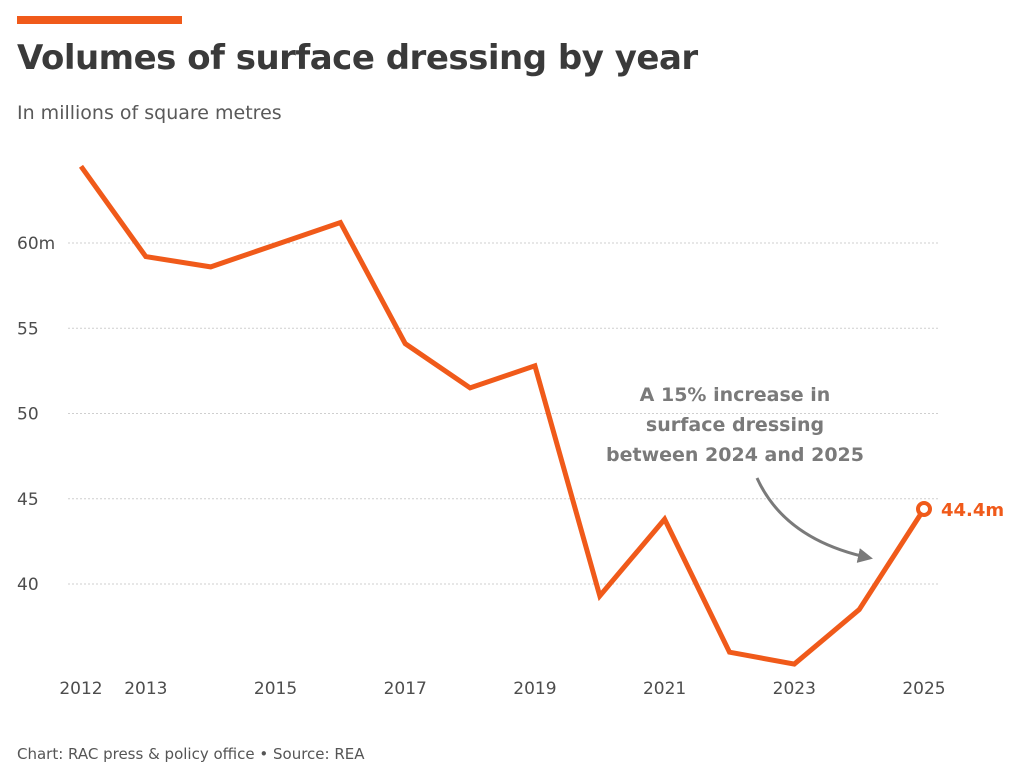 Image resolution: width=1024 pixels, height=783 pixels. Describe the element at coordinates (275, 689) in the screenshot. I see `x-tick-label: 2015` at that location.